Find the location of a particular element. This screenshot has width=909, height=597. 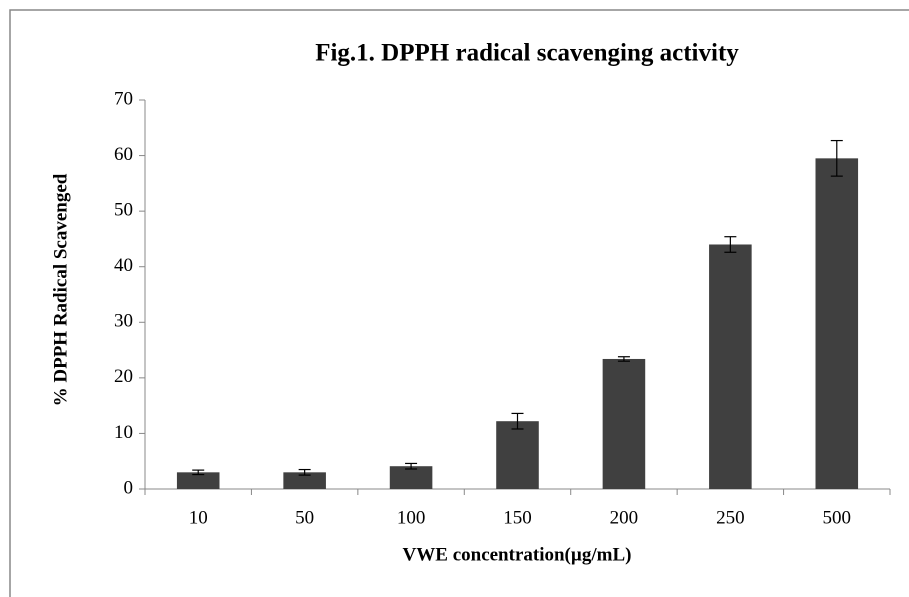

chart-title: Fig.1. DPPH radical scavenging activity is located at coordinates (527, 53).